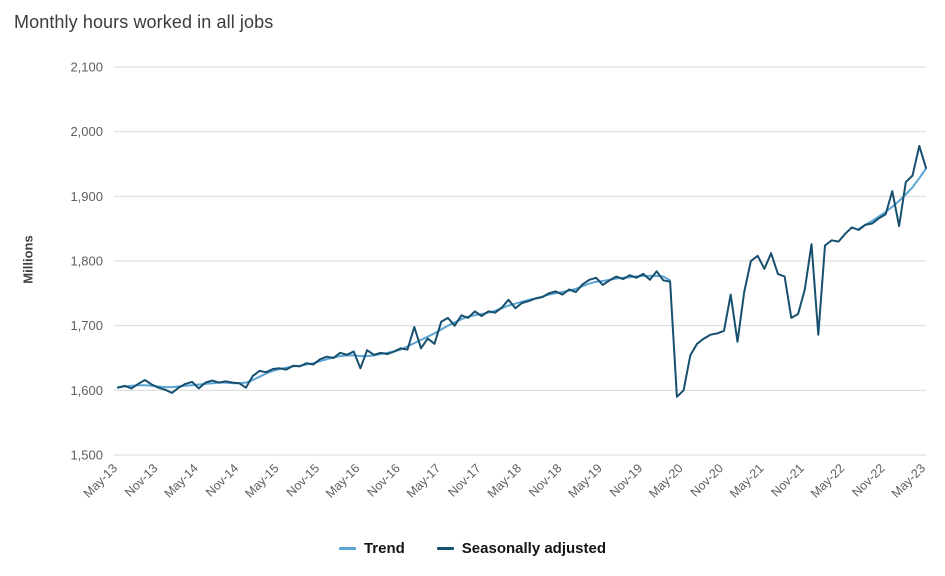 The height and width of the screenshot is (576, 945). I want to click on x-axis-tick-label: Nov-15, so click(303, 480).